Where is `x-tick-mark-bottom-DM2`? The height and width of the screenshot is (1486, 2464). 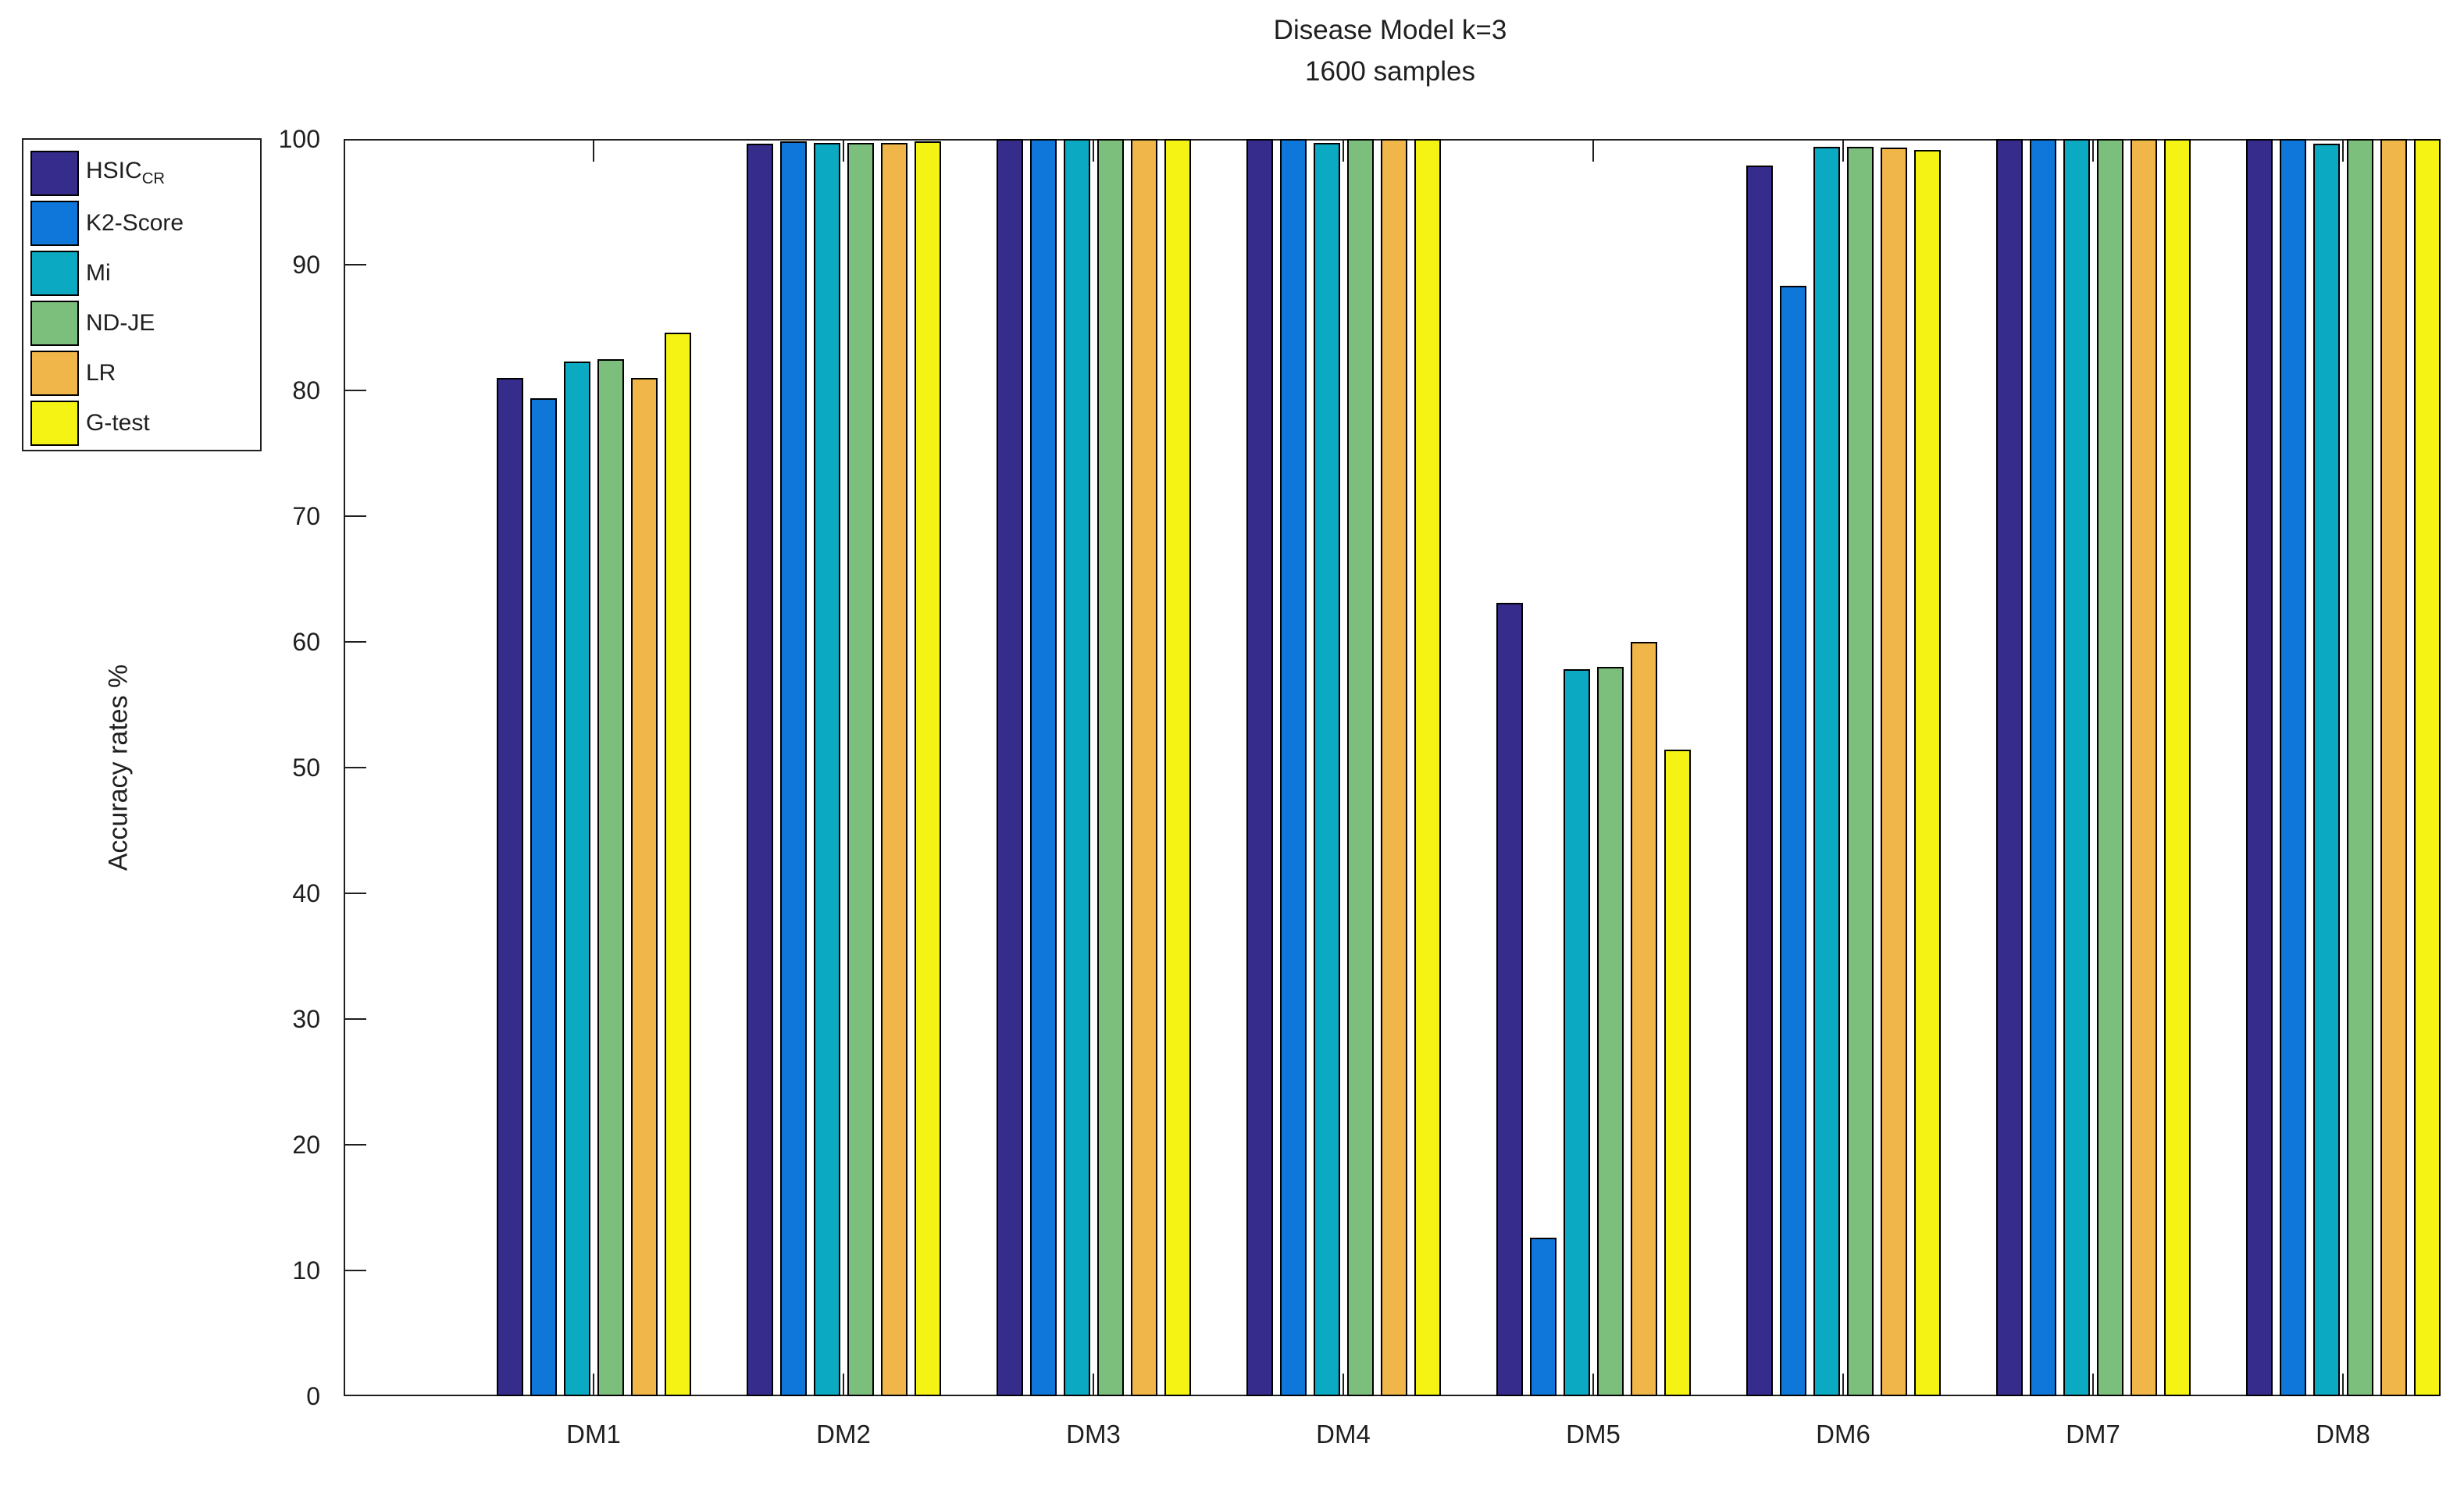
x-tick-mark-bottom-DM2 is located at coordinates (844, 1384).